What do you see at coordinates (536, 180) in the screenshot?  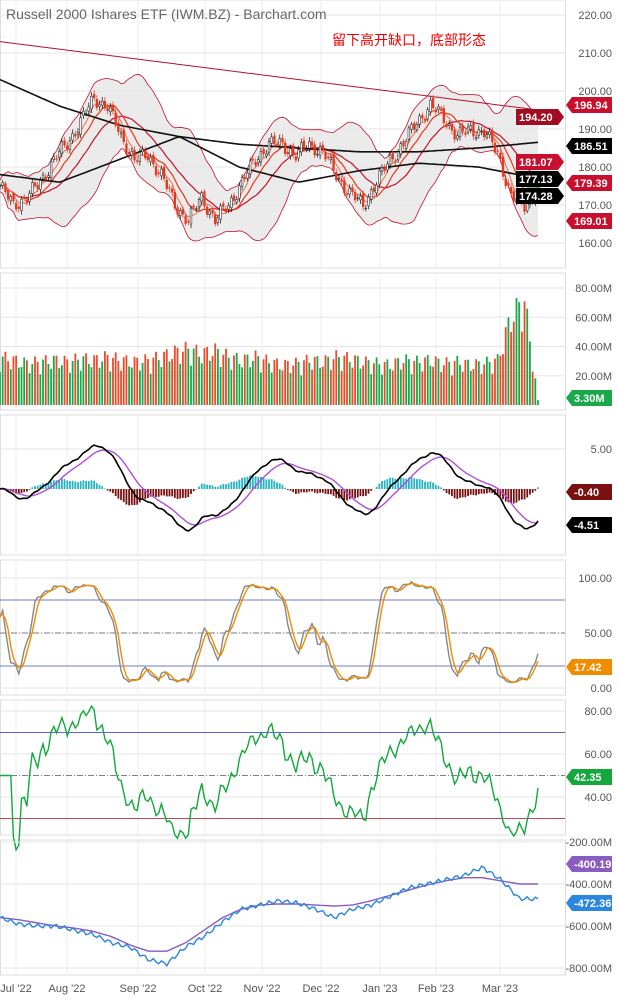 I see `price-badge-label: 177.13` at bounding box center [536, 180].